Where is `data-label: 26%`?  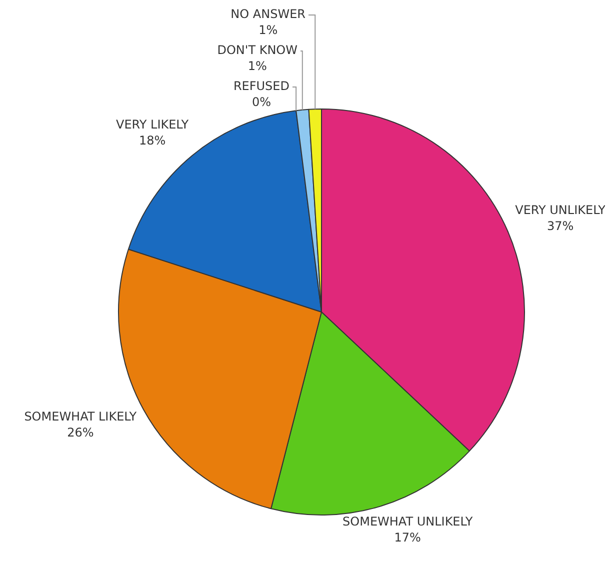 data-label: 26% is located at coordinates (80, 432).